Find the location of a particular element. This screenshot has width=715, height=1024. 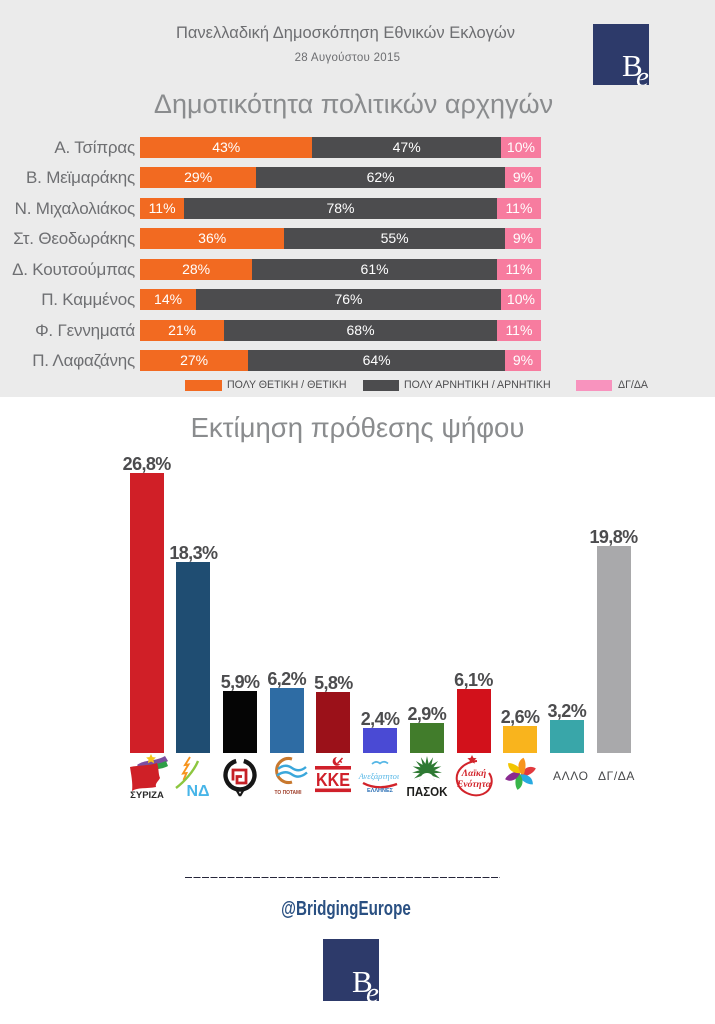

svg-text: ΣΥΡΙΖΑ is located at coordinates (147, 795).